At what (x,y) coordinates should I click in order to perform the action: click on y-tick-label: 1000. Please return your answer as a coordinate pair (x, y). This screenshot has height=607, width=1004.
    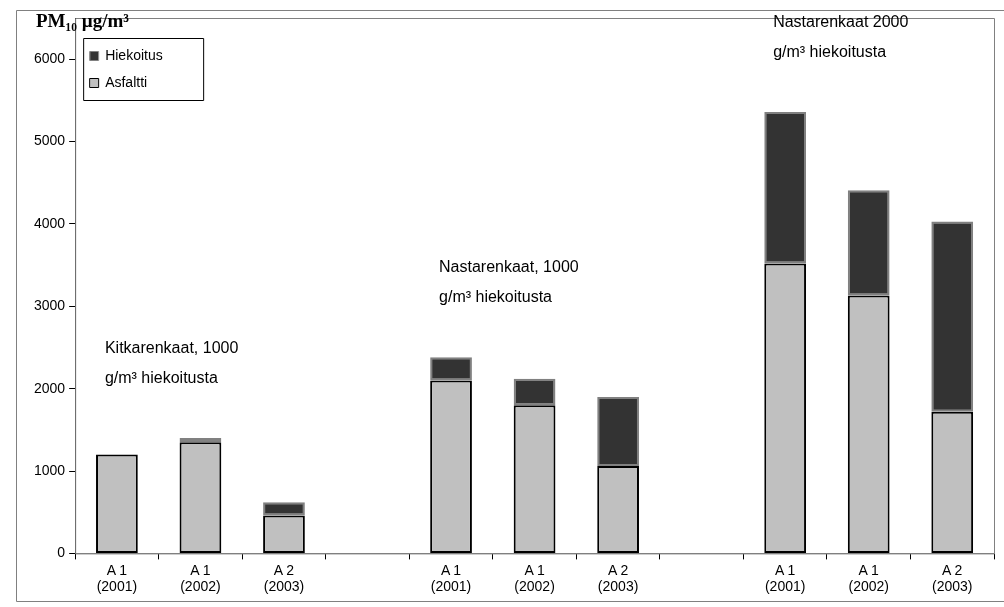
    Looking at the image, I should click on (49, 469).